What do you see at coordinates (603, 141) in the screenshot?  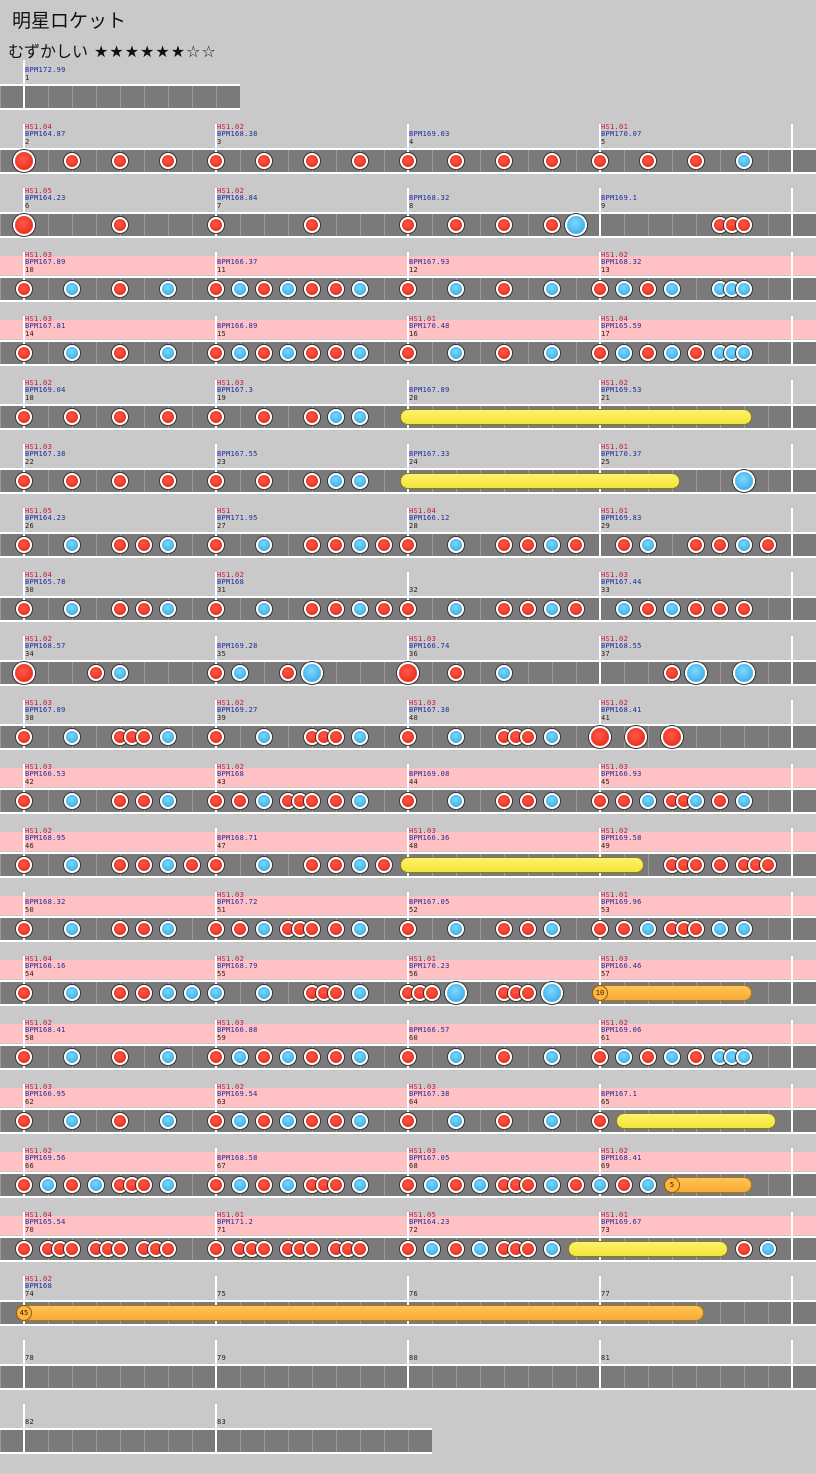 I see `measure-number: 5` at bounding box center [603, 141].